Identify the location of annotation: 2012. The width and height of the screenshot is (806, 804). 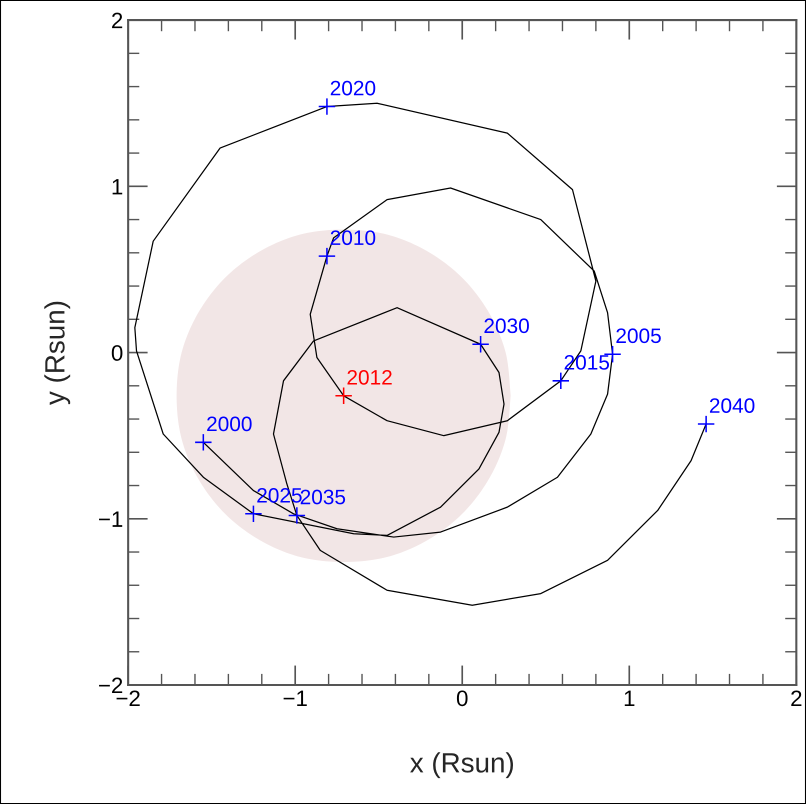
(369, 377).